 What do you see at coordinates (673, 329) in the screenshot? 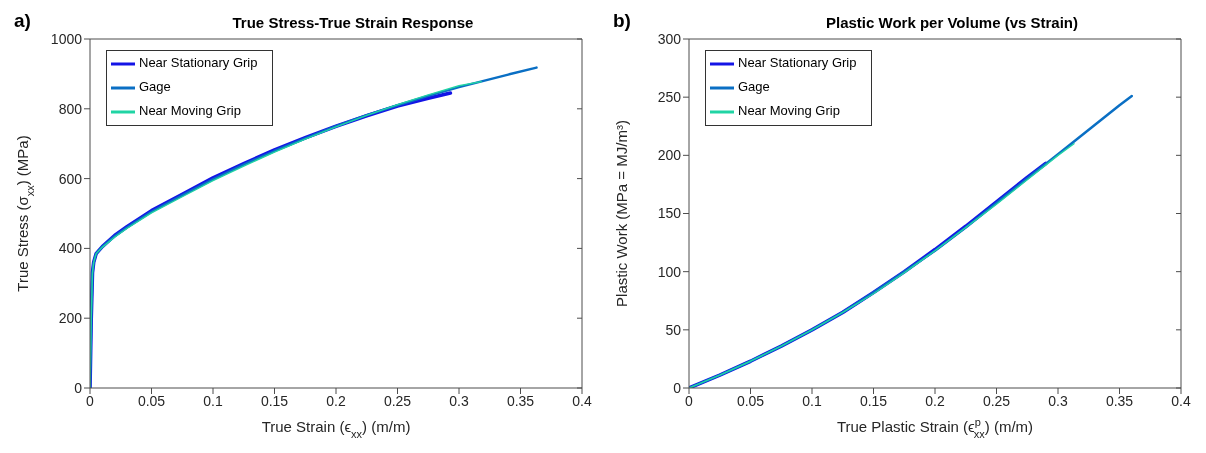
I see `y-tick-label: 50` at bounding box center [673, 329].